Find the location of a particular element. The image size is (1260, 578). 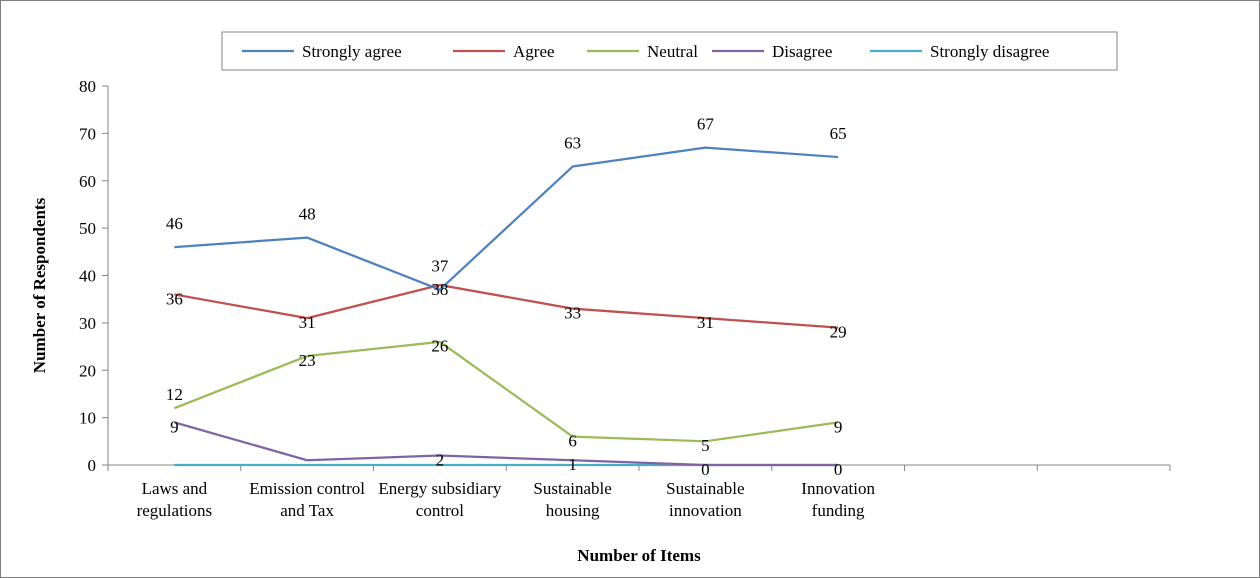

legend-label: Strongly agree is located at coordinates (352, 51).